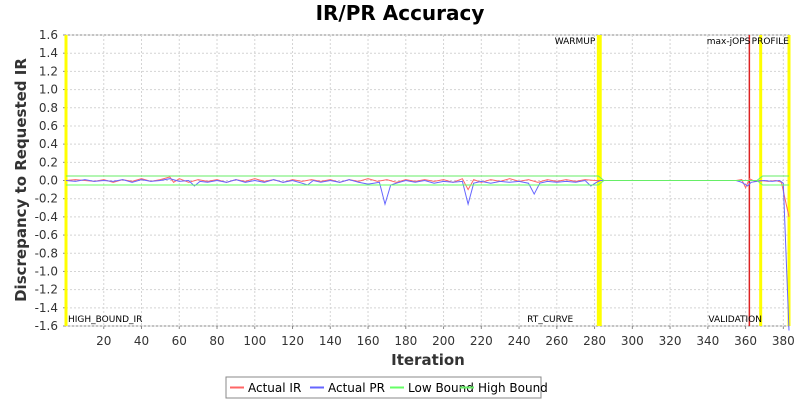 This screenshot has height=400, width=800. I want to click on x-tick-label: 300, so click(632, 341).